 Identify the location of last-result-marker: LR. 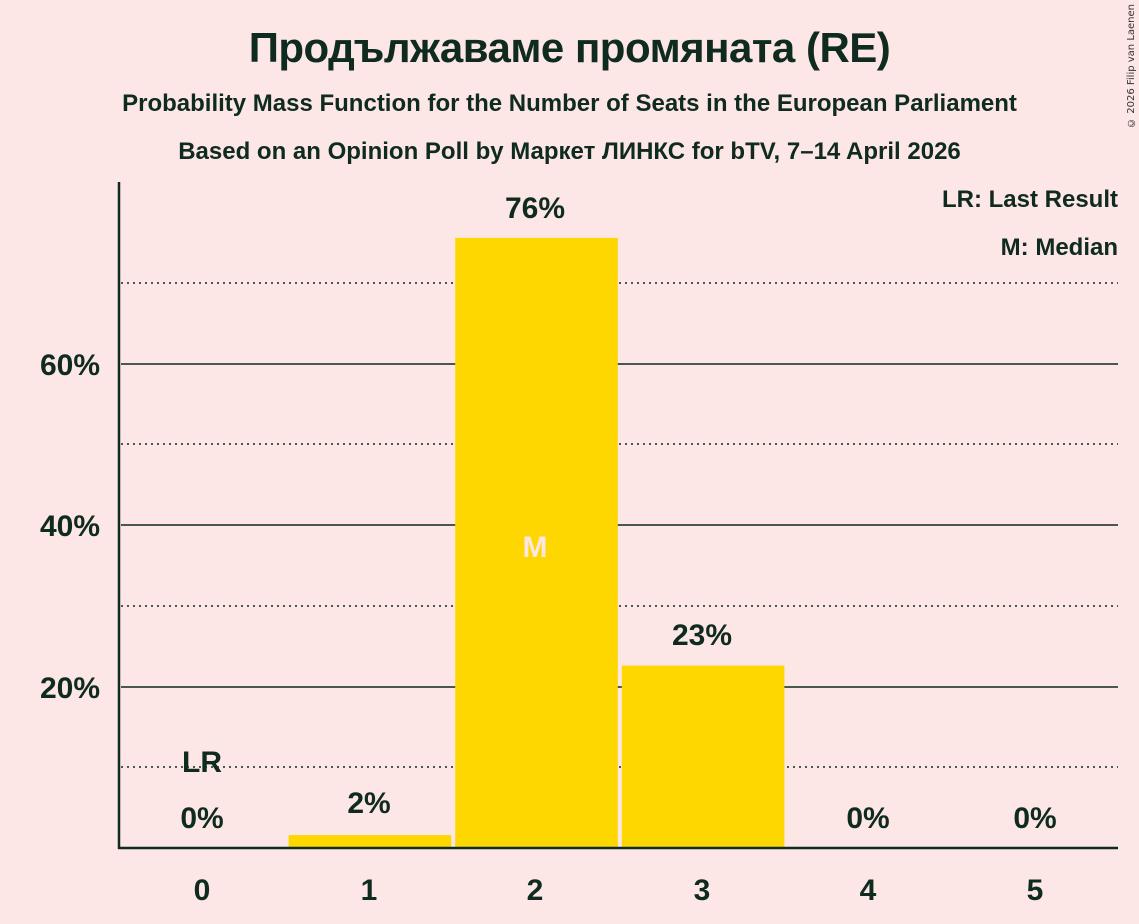
(202, 762).